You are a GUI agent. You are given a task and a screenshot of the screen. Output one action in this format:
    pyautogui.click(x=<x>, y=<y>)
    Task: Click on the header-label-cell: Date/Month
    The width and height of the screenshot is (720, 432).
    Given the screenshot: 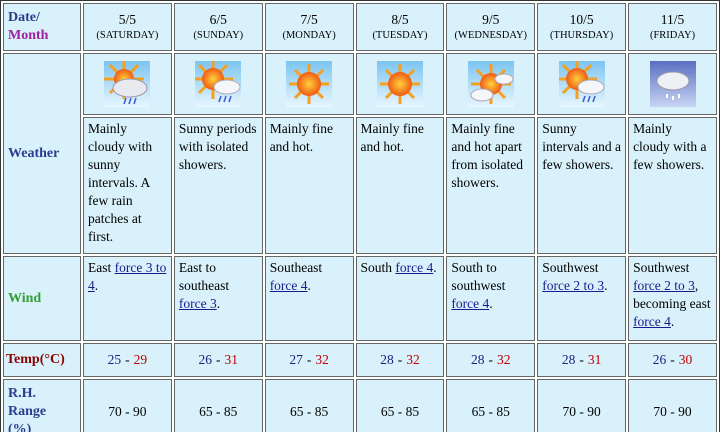 What is the action you would take?
    pyautogui.click(x=42, y=27)
    